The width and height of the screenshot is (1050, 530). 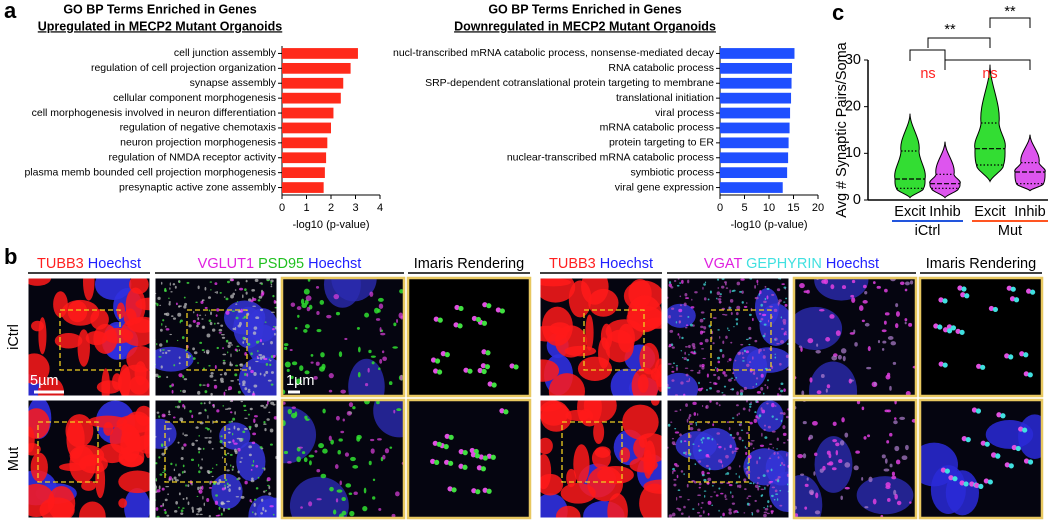 I want to click on micrograph, so click(x=343, y=337).